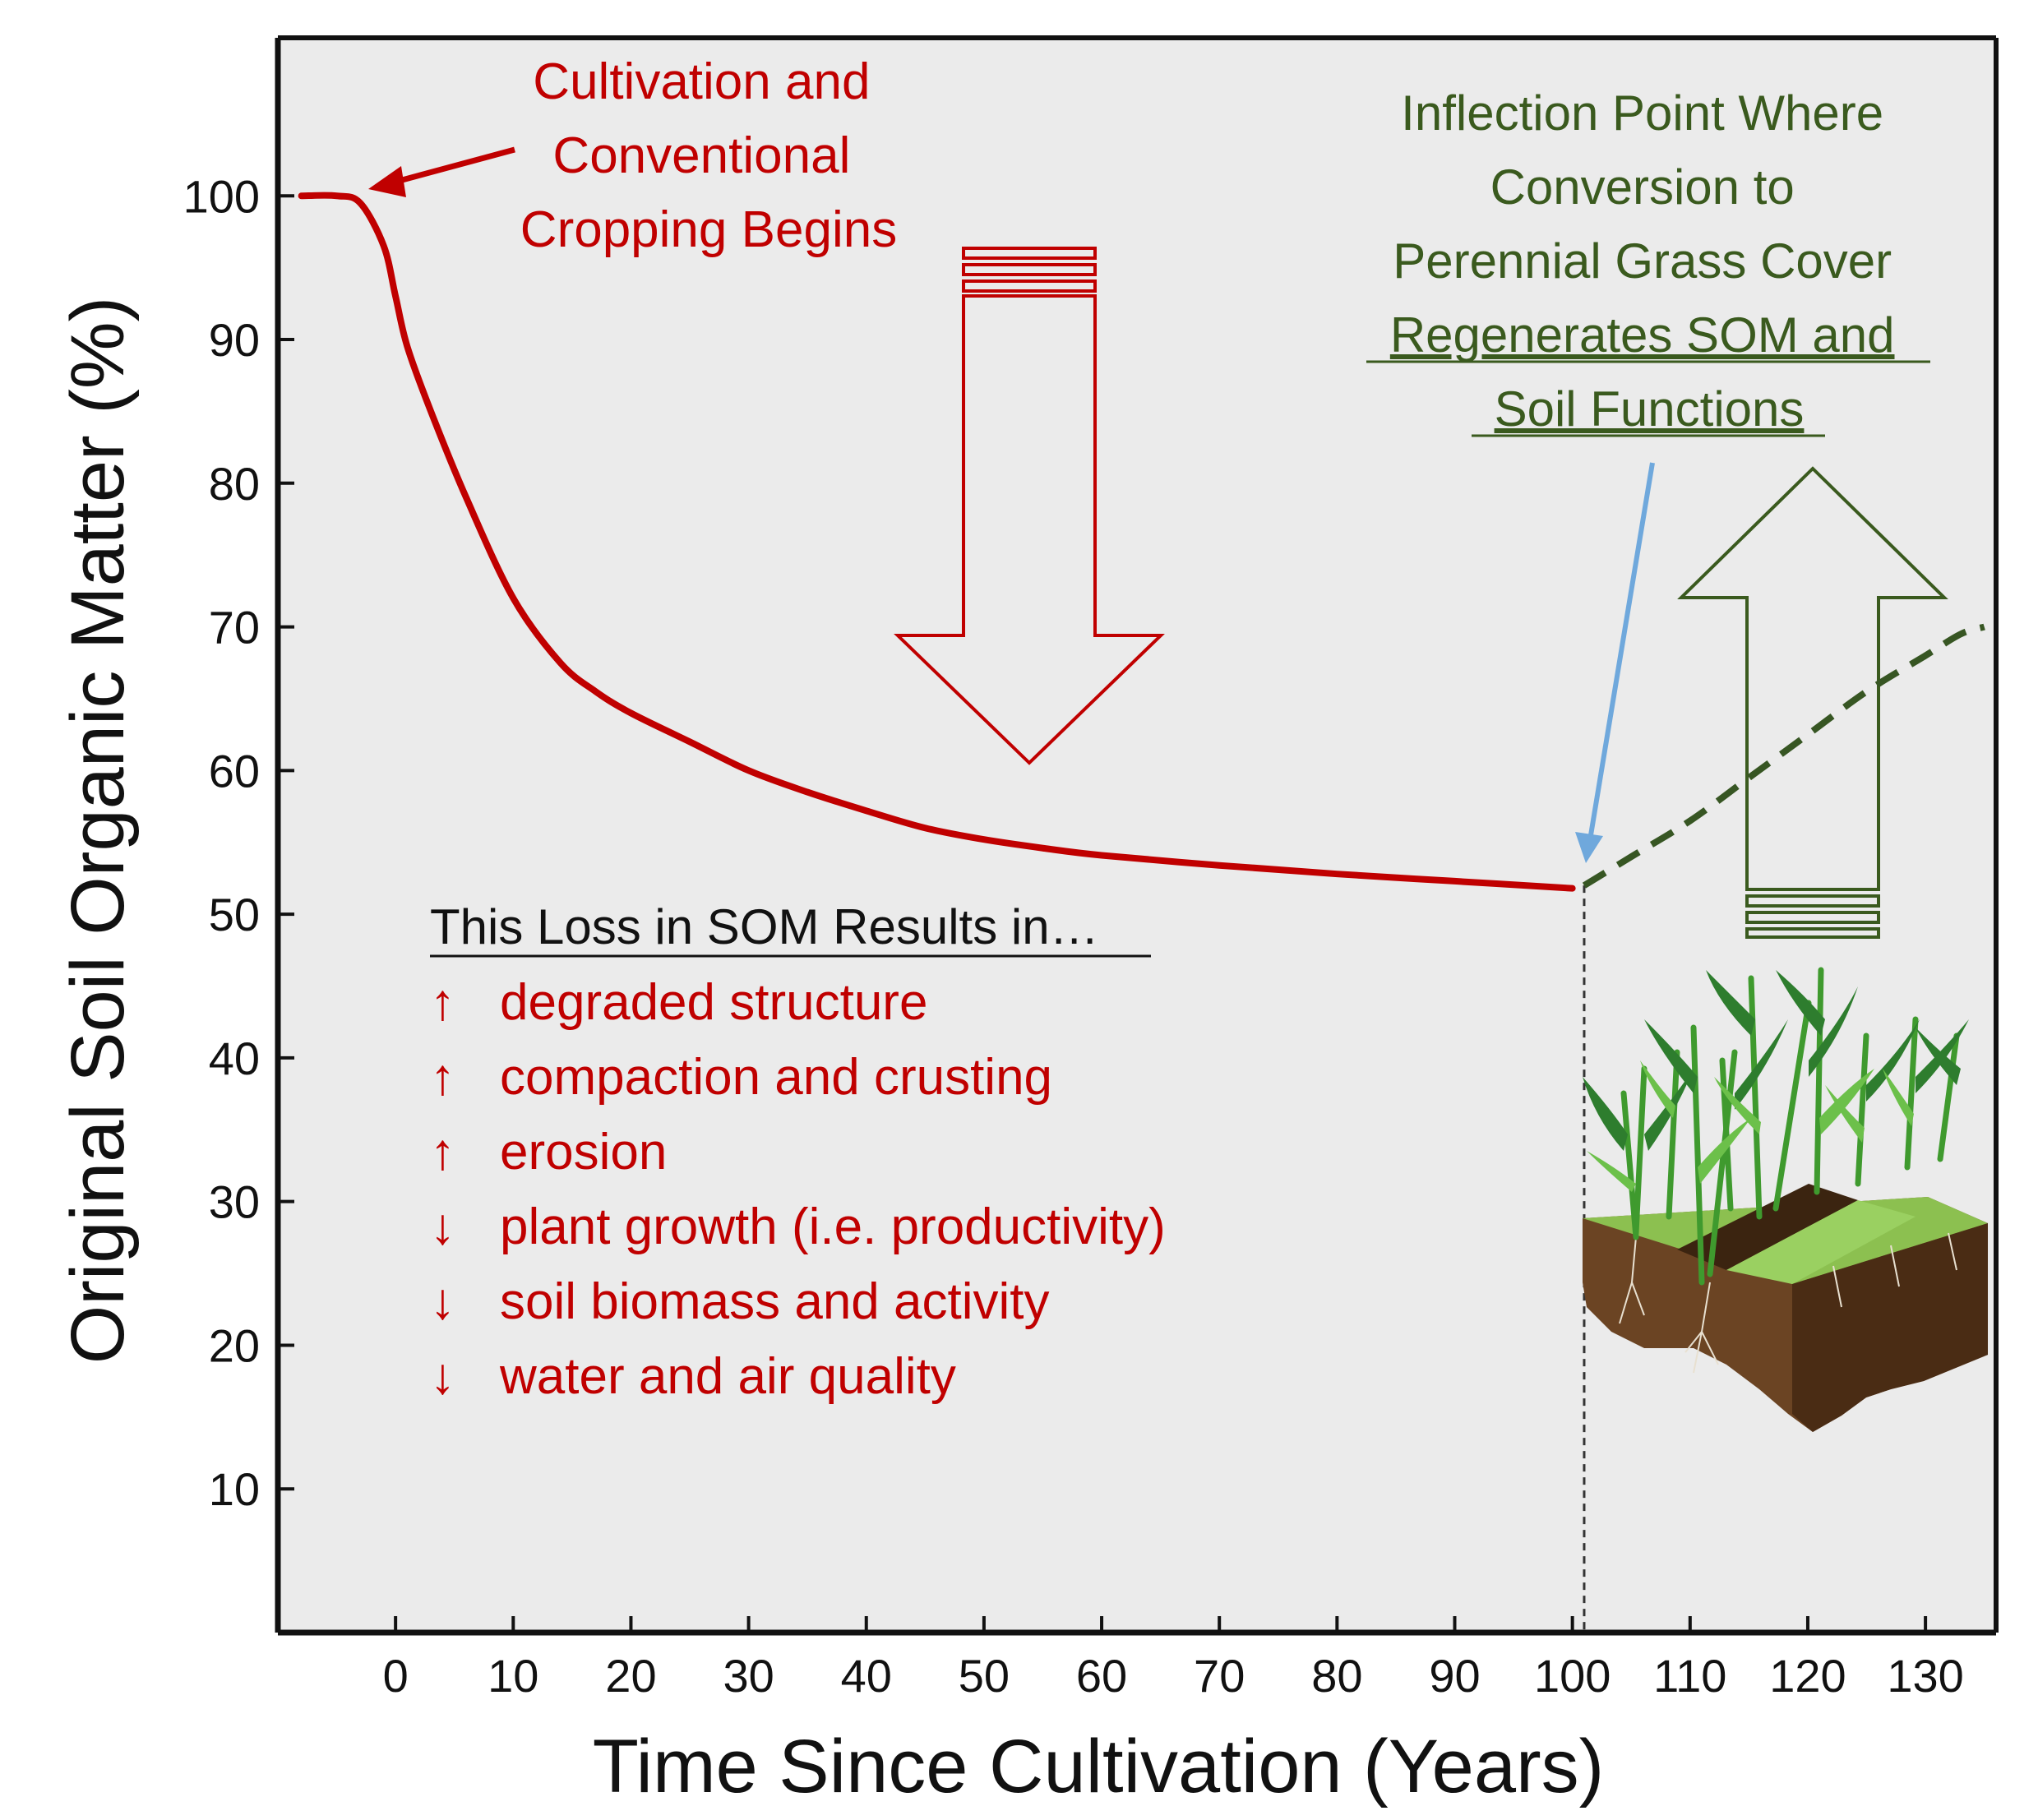 This screenshot has height=1820, width=2038. What do you see at coordinates (234, 340) in the screenshot?
I see `y-tick-label: 90` at bounding box center [234, 340].